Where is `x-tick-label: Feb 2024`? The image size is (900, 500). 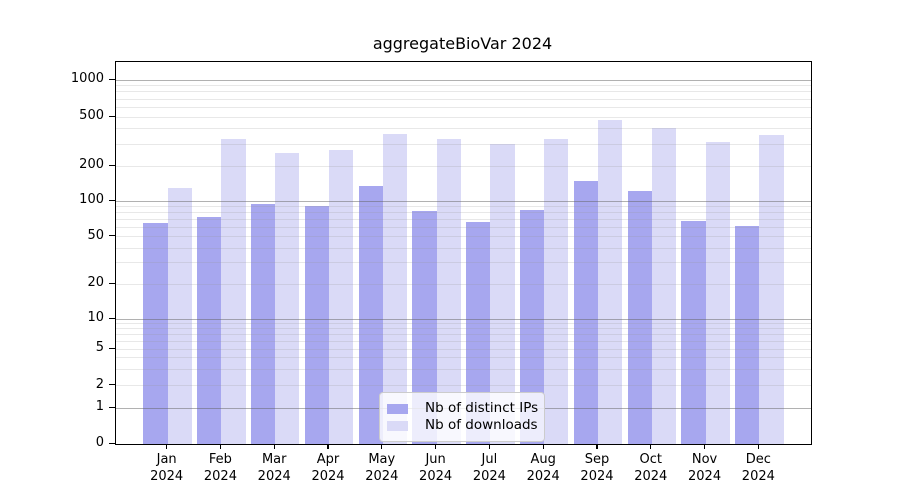
x-tick-label: Feb 2024 is located at coordinates (220, 468).